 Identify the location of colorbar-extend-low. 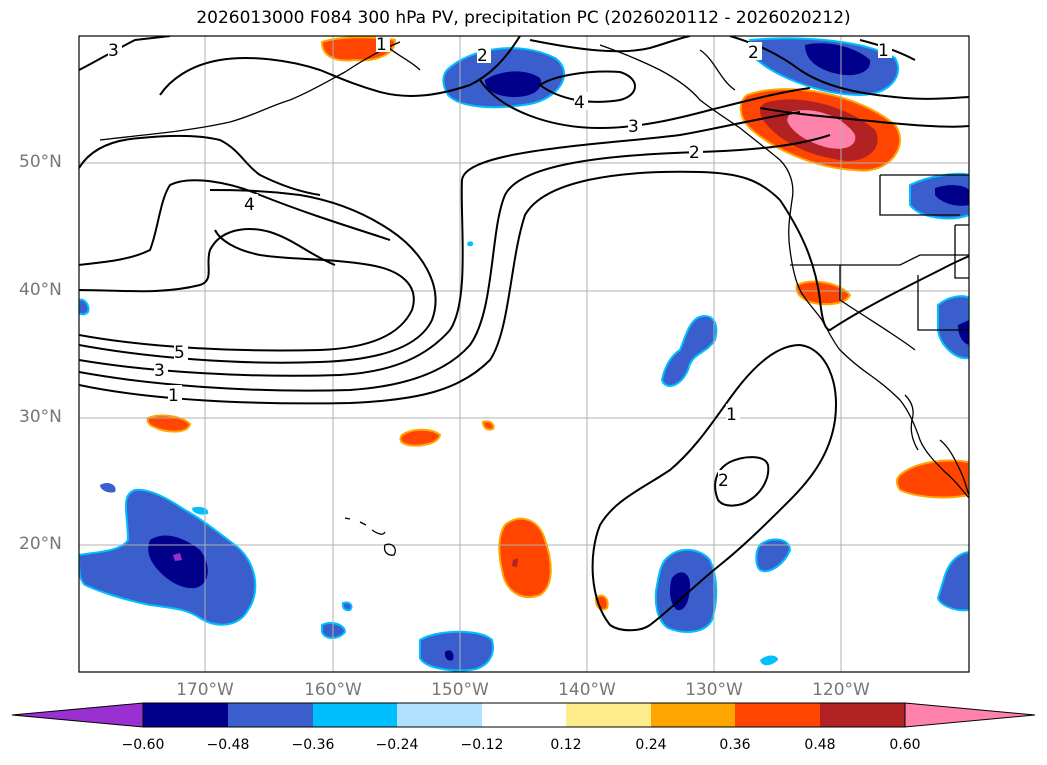
(77, 715).